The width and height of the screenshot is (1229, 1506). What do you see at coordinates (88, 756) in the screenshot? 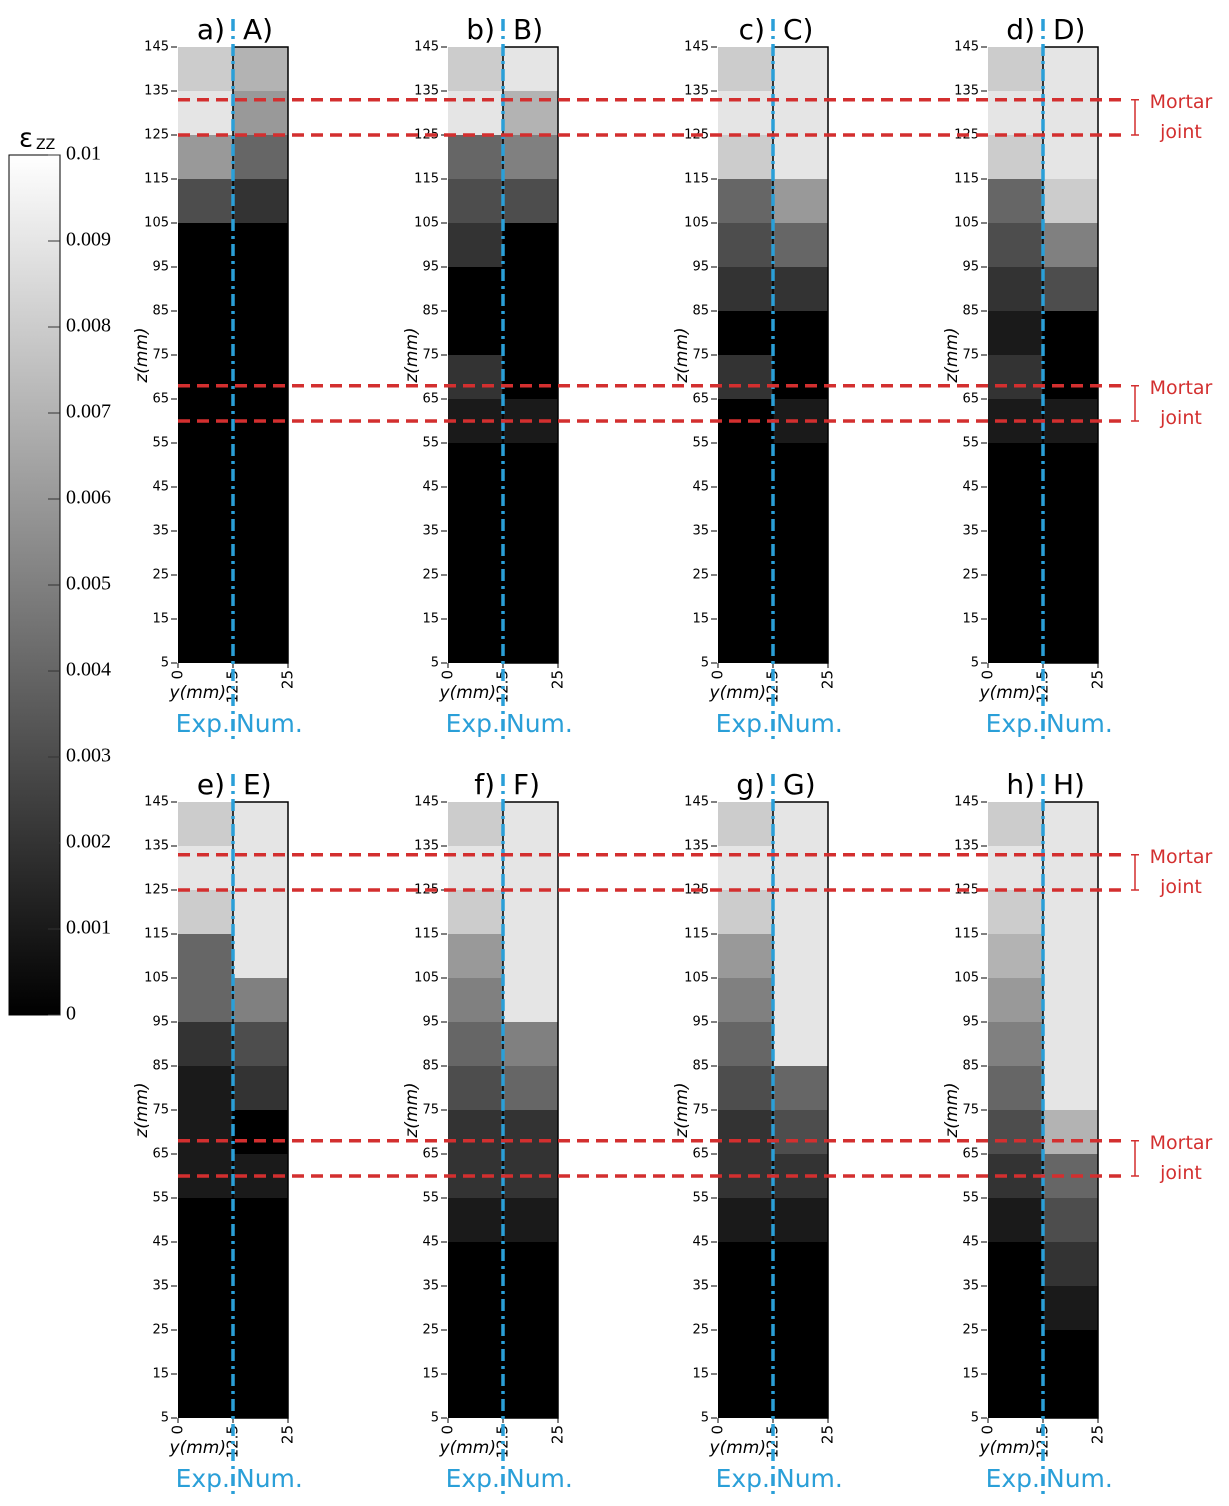
I see `colorbar-tick-label: 0.003` at bounding box center [88, 756].